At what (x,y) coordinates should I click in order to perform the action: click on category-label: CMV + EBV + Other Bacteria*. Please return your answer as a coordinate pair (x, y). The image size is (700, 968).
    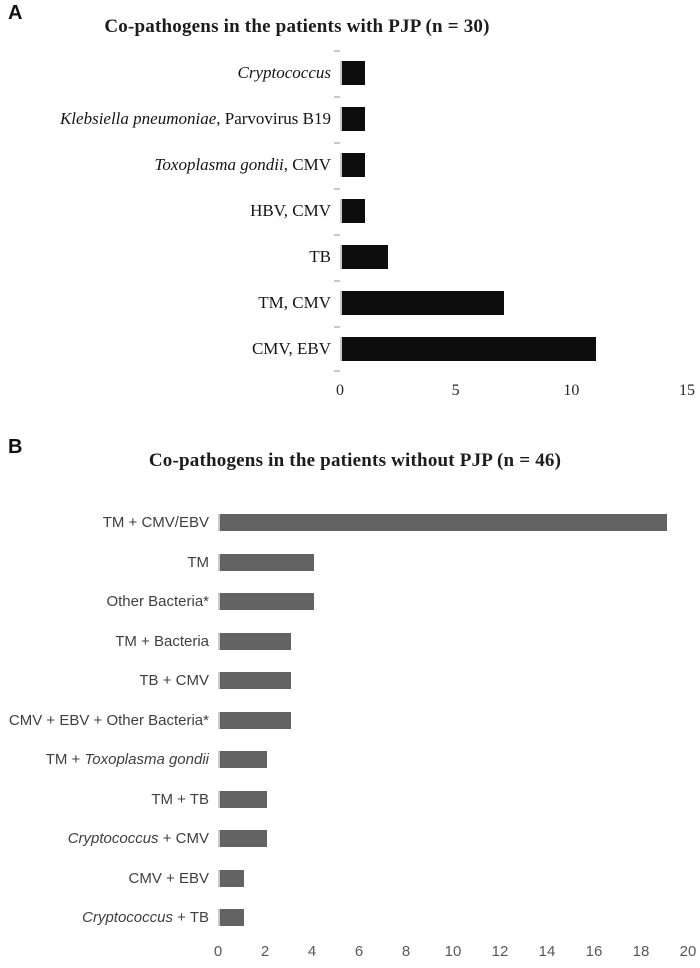
    Looking at the image, I should click on (108, 720).